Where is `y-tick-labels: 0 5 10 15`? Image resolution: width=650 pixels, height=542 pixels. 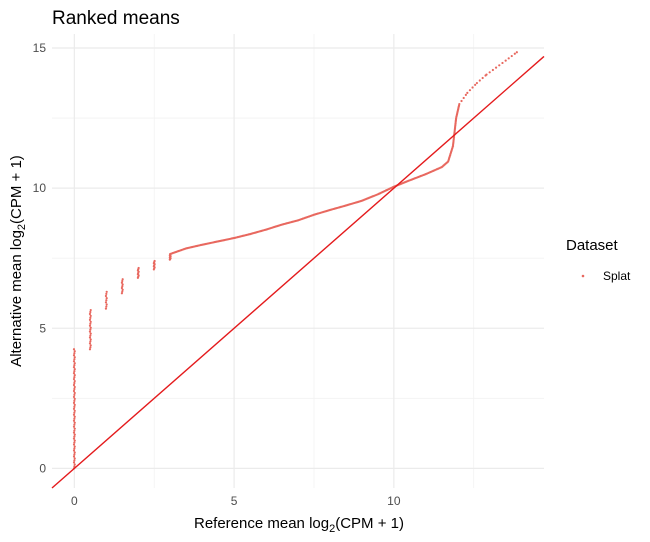
y-tick-labels: 0 5 10 15 is located at coordinates (40, 258).